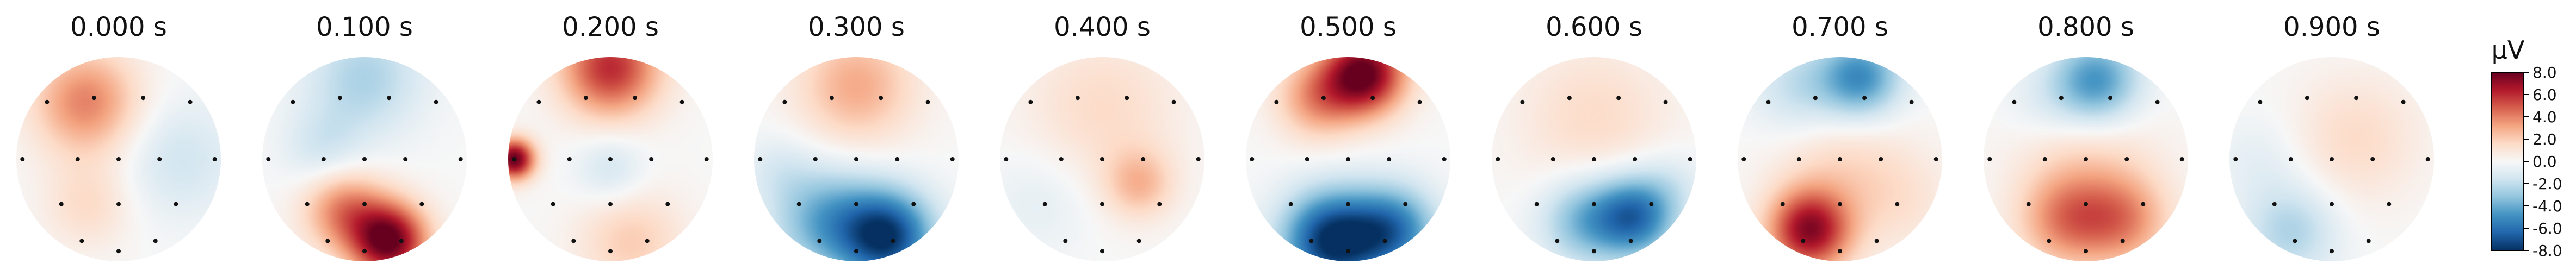 This screenshot has width=2576, height=276. Describe the element at coordinates (857, 27) in the screenshot. I see `topomap-title: 0.300 s` at that location.